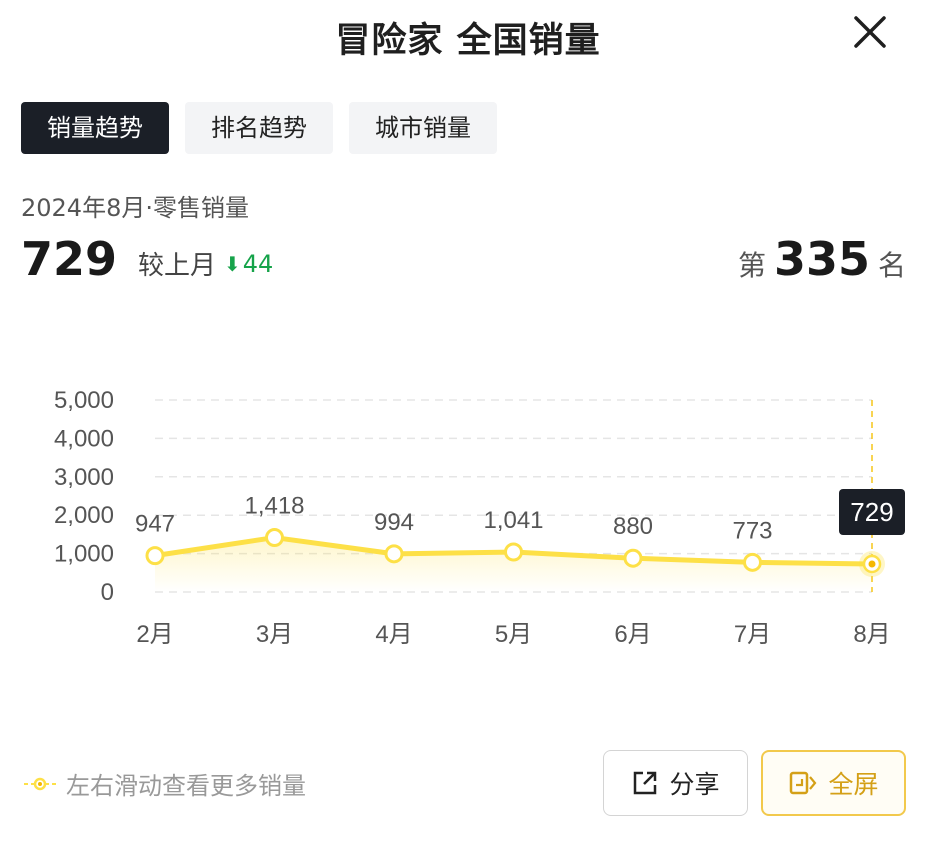 The height and width of the screenshot is (842, 936). I want to click on x-tick-label: 6月, so click(632, 634).